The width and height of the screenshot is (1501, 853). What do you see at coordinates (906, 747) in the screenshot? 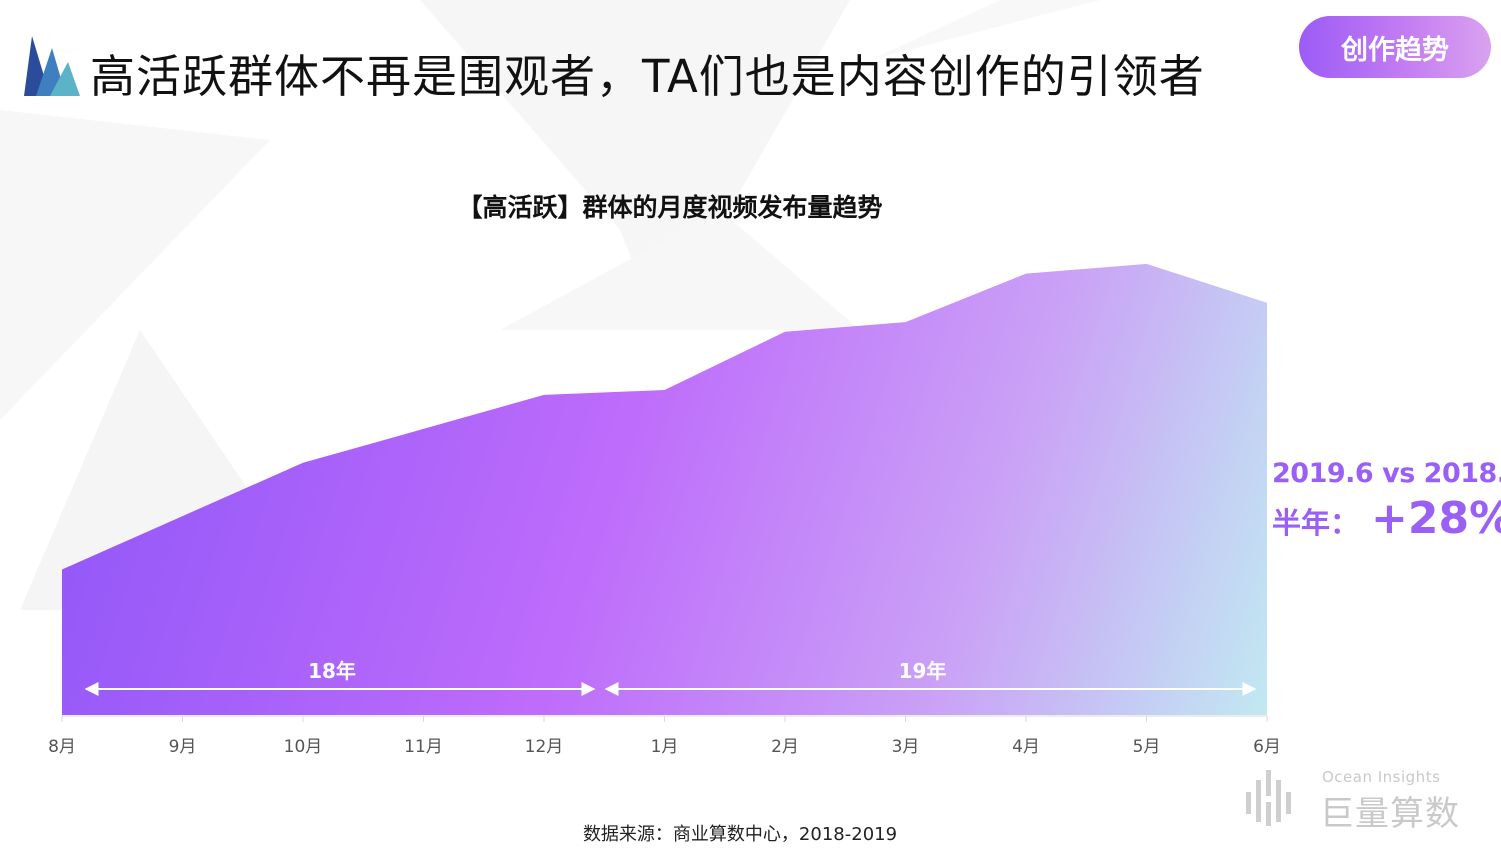
I see `x-tick-label: 3月` at bounding box center [906, 747].